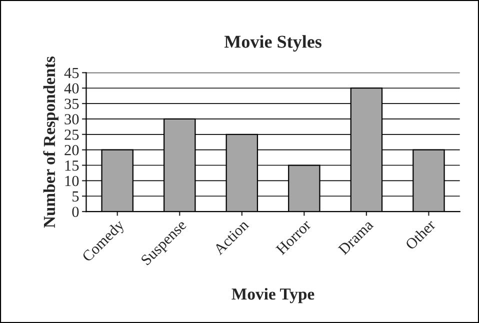 This screenshot has width=479, height=323. What do you see at coordinates (71, 135) in the screenshot?
I see `y-tick-label: 25` at bounding box center [71, 135].